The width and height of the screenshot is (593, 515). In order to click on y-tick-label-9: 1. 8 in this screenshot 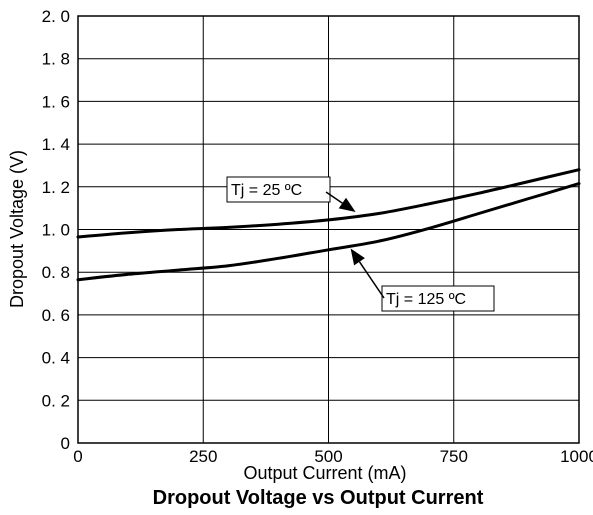, I will do `click(56, 59)`.